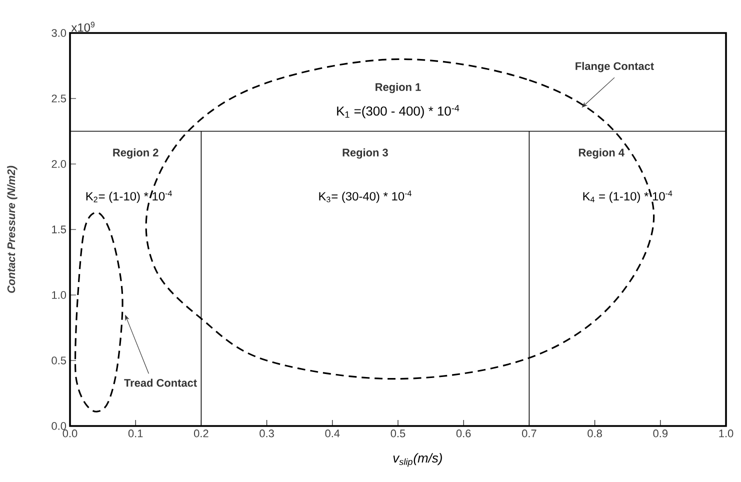 The image size is (741, 482). Describe the element at coordinates (59, 33) in the screenshot. I see `y-tick-label: 3.0` at that location.